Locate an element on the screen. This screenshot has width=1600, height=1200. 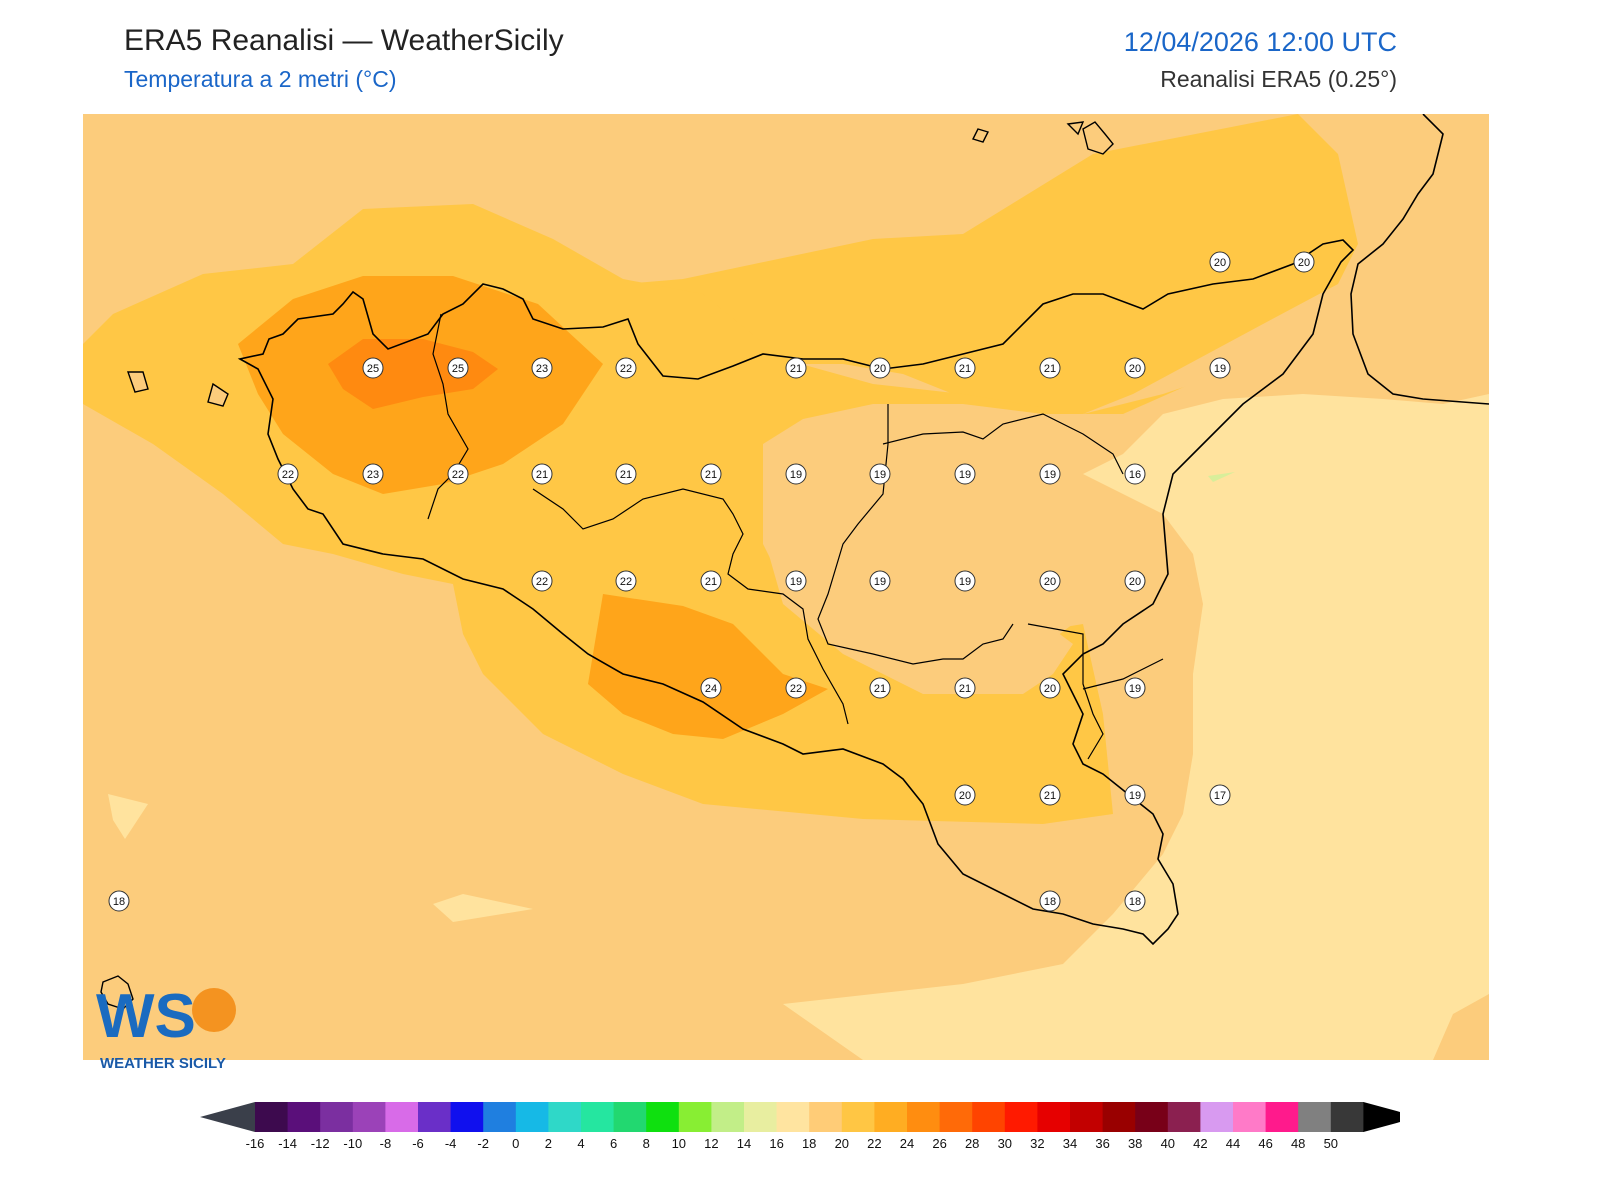
band-14-16-spot is located at coordinates (1221, 477).